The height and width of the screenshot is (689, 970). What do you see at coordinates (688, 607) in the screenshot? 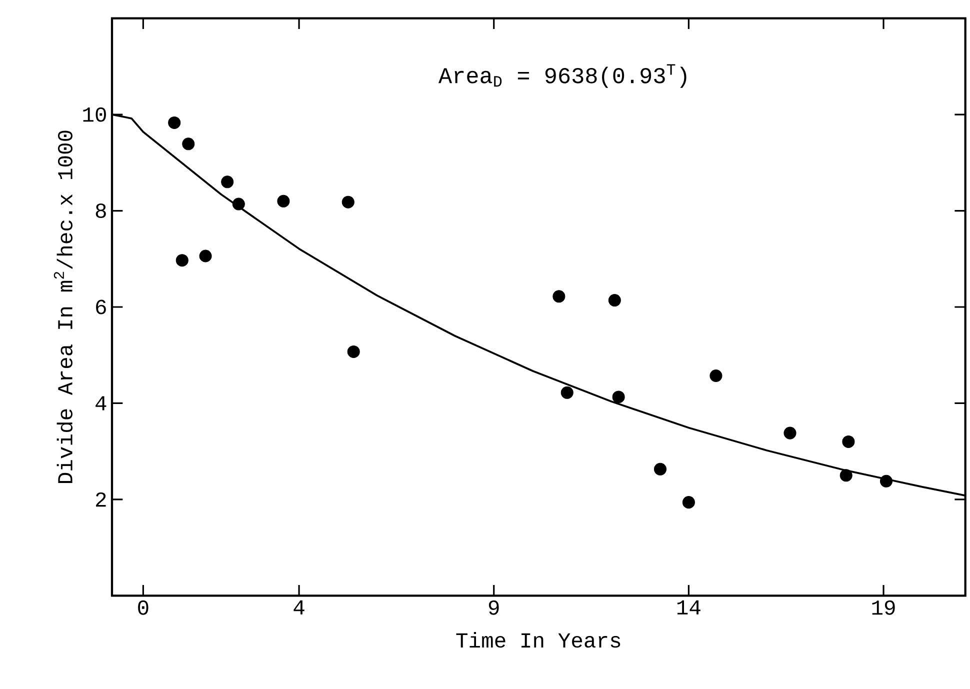
I see `x-tick-label: 14` at bounding box center [688, 607].